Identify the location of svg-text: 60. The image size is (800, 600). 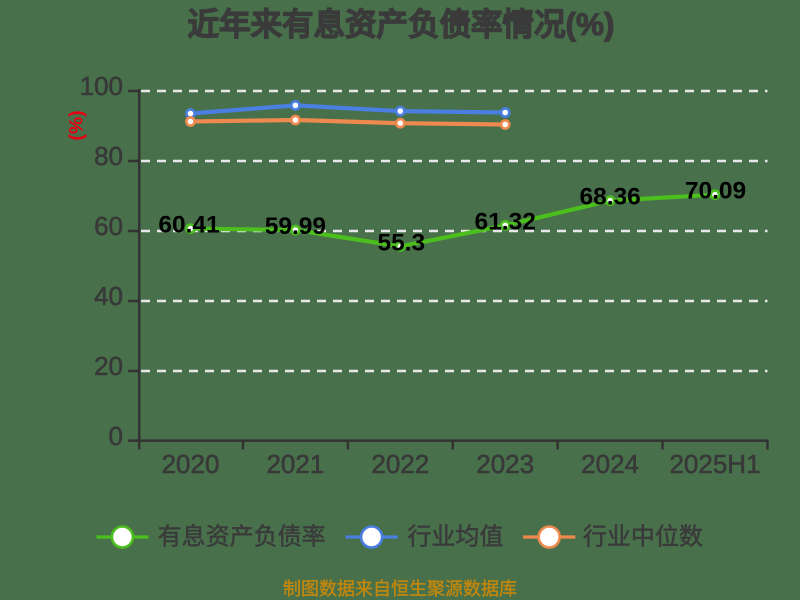
(108, 226).